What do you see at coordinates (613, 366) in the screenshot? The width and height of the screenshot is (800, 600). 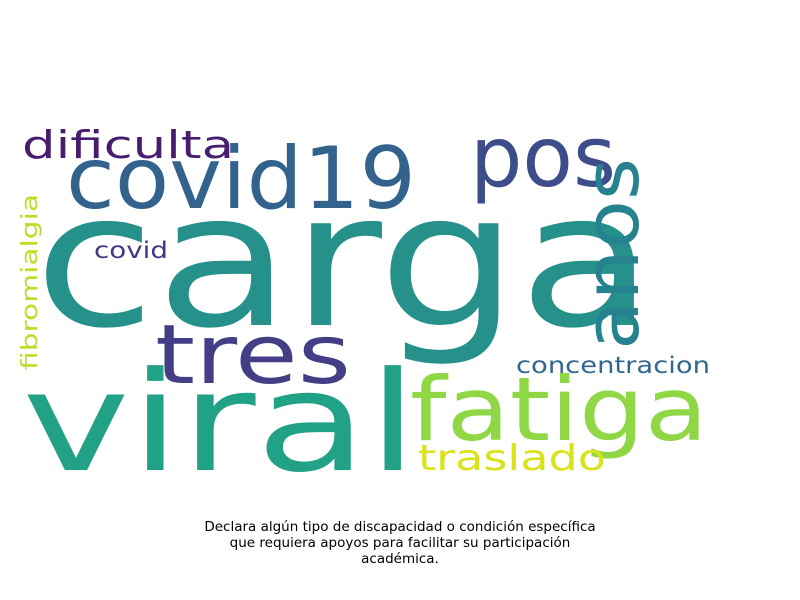 I see `word-concentracion: concentracion` at bounding box center [613, 366].